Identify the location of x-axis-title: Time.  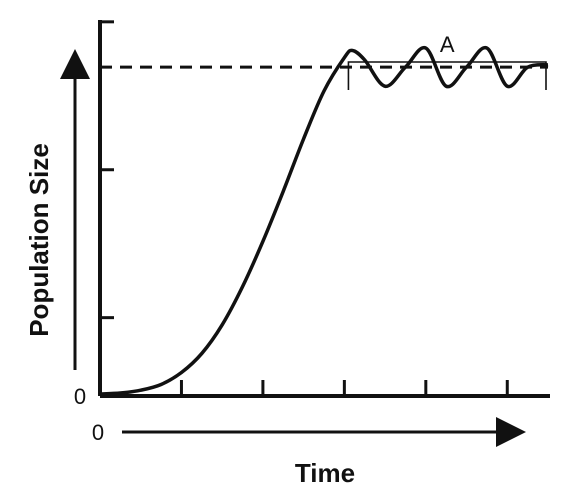
(325, 473).